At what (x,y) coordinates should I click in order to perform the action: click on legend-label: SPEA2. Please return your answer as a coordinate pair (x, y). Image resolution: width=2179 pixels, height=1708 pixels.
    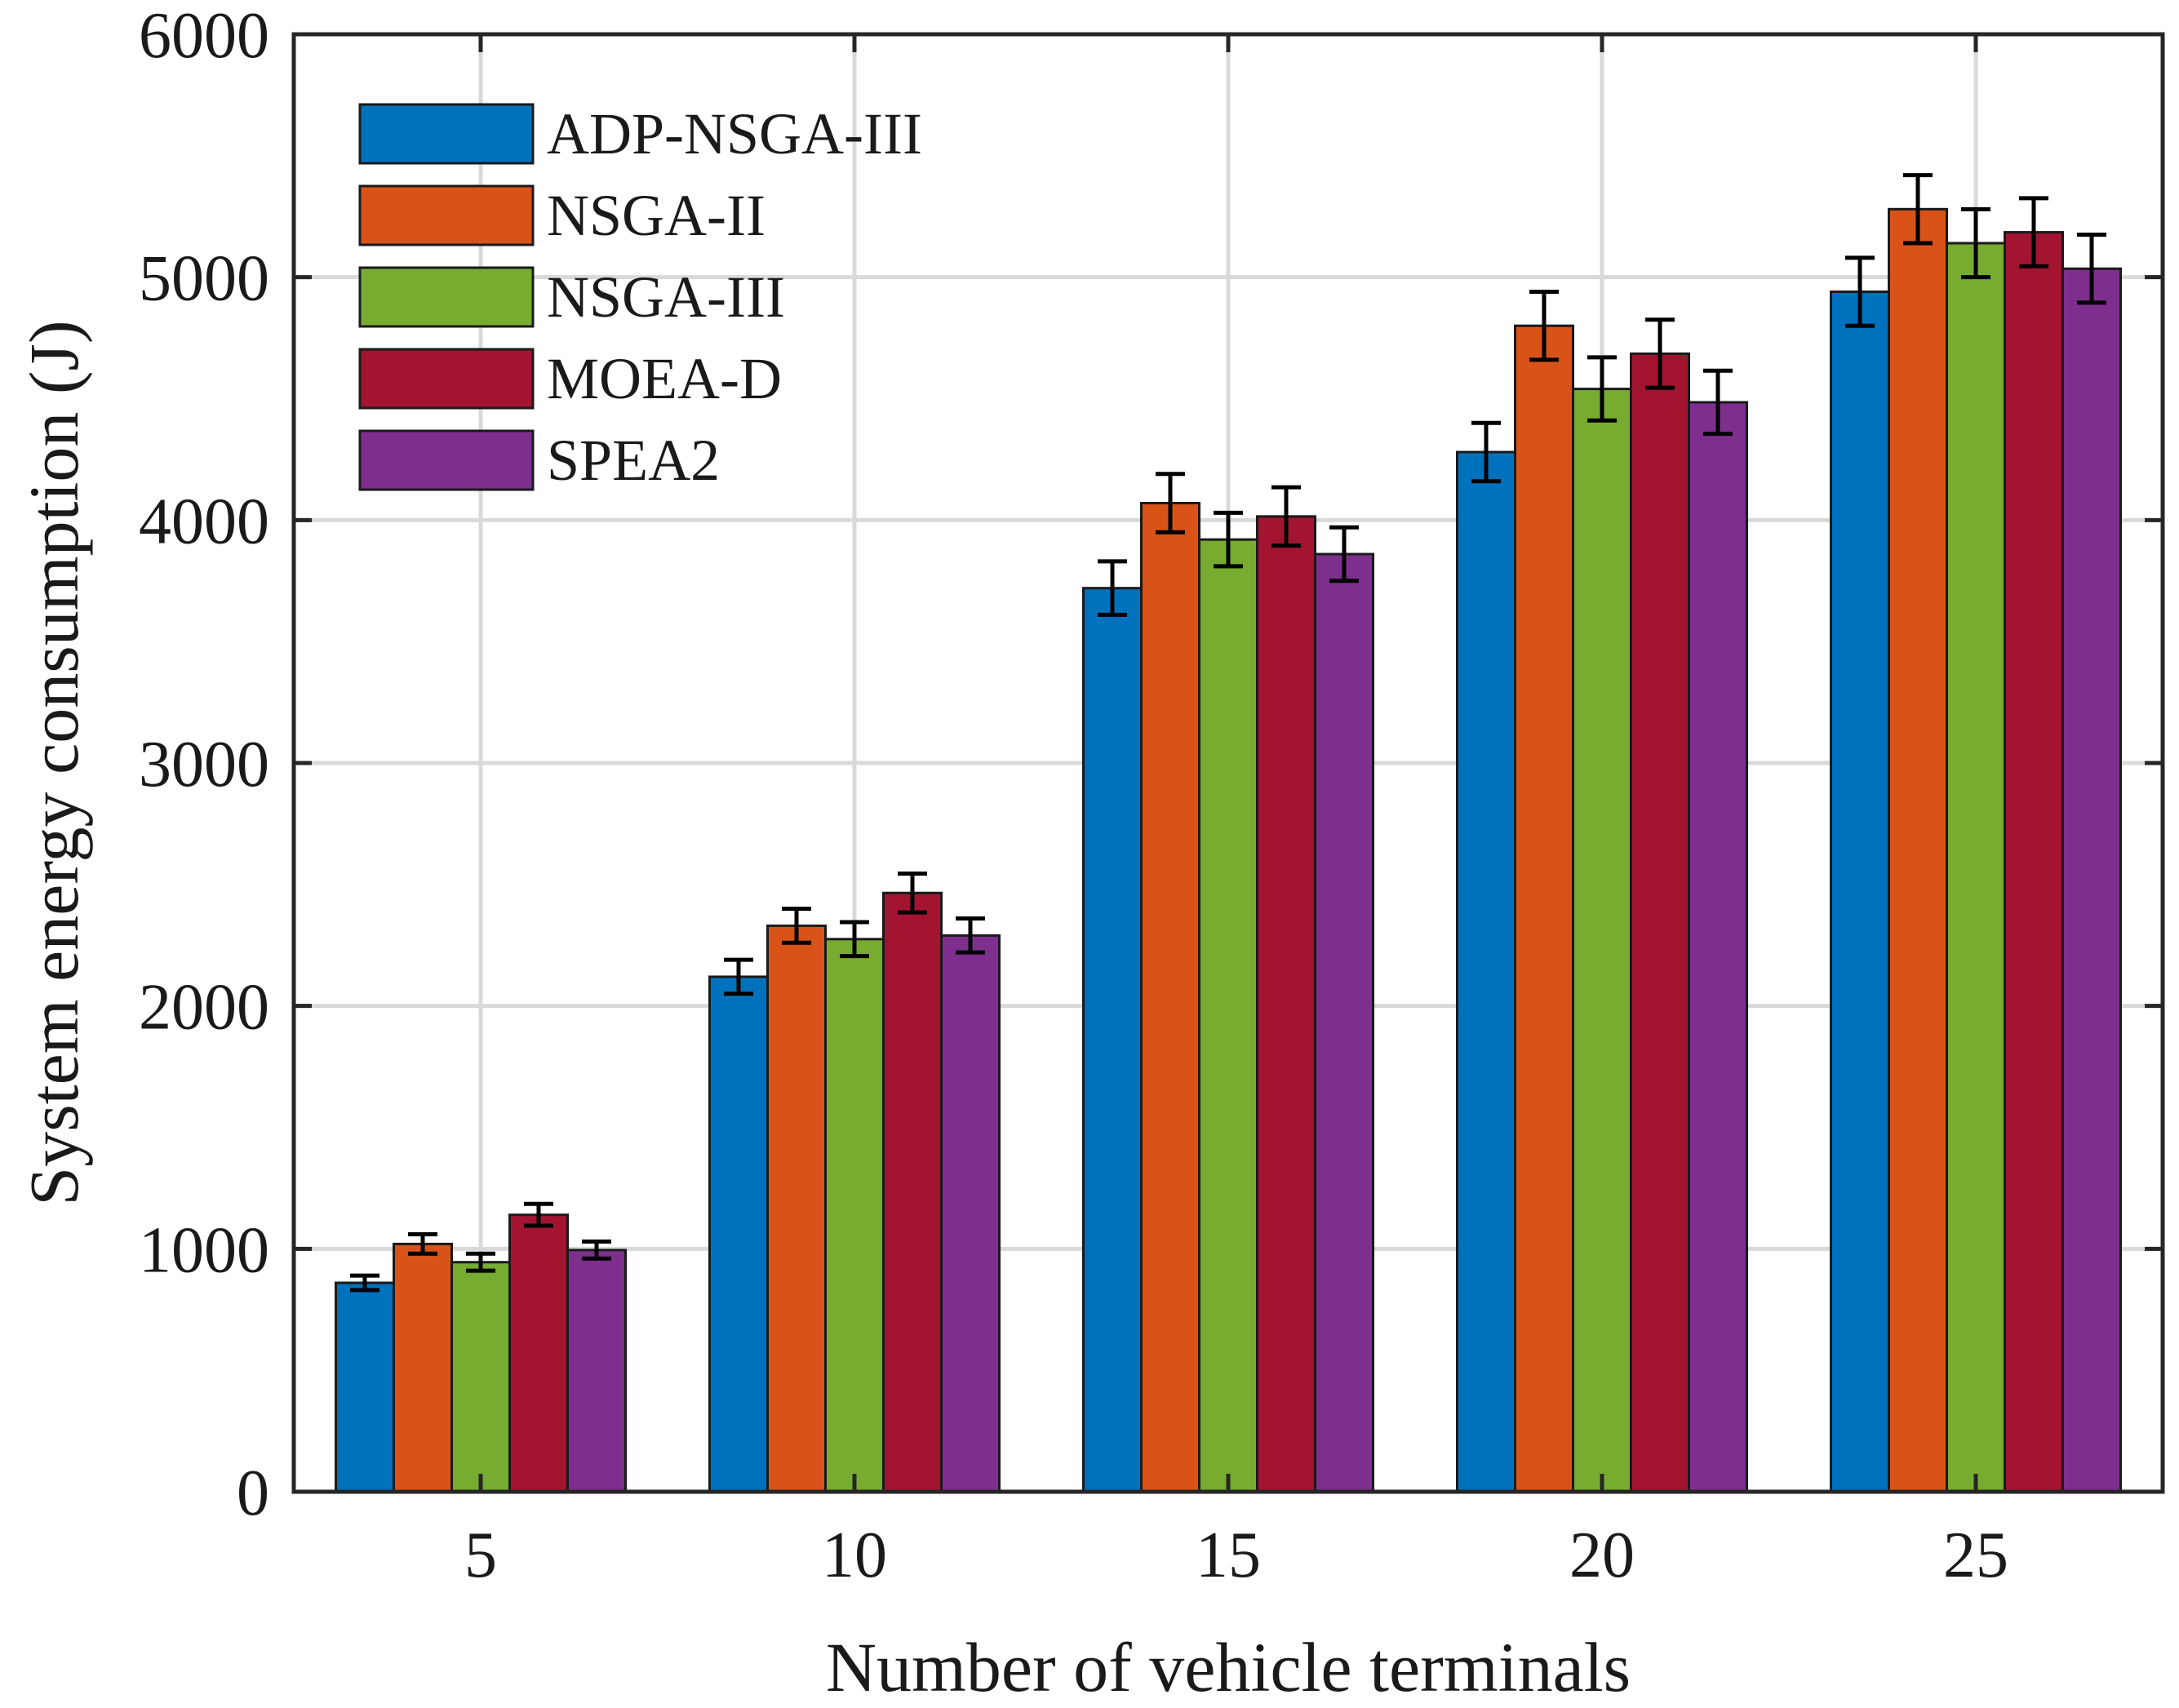
    Looking at the image, I should click on (633, 461).